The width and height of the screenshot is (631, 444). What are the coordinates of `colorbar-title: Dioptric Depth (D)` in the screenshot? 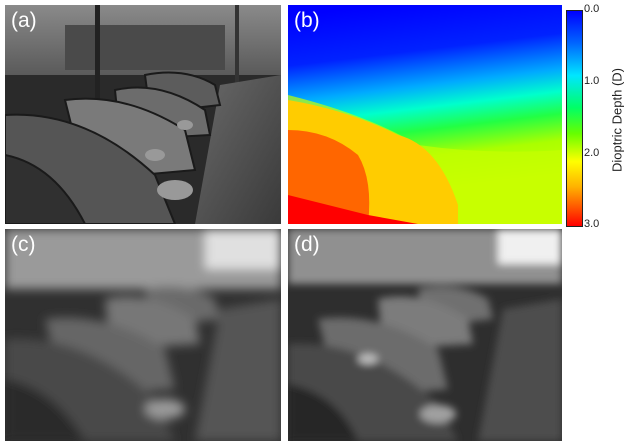 It's located at (617, 120).